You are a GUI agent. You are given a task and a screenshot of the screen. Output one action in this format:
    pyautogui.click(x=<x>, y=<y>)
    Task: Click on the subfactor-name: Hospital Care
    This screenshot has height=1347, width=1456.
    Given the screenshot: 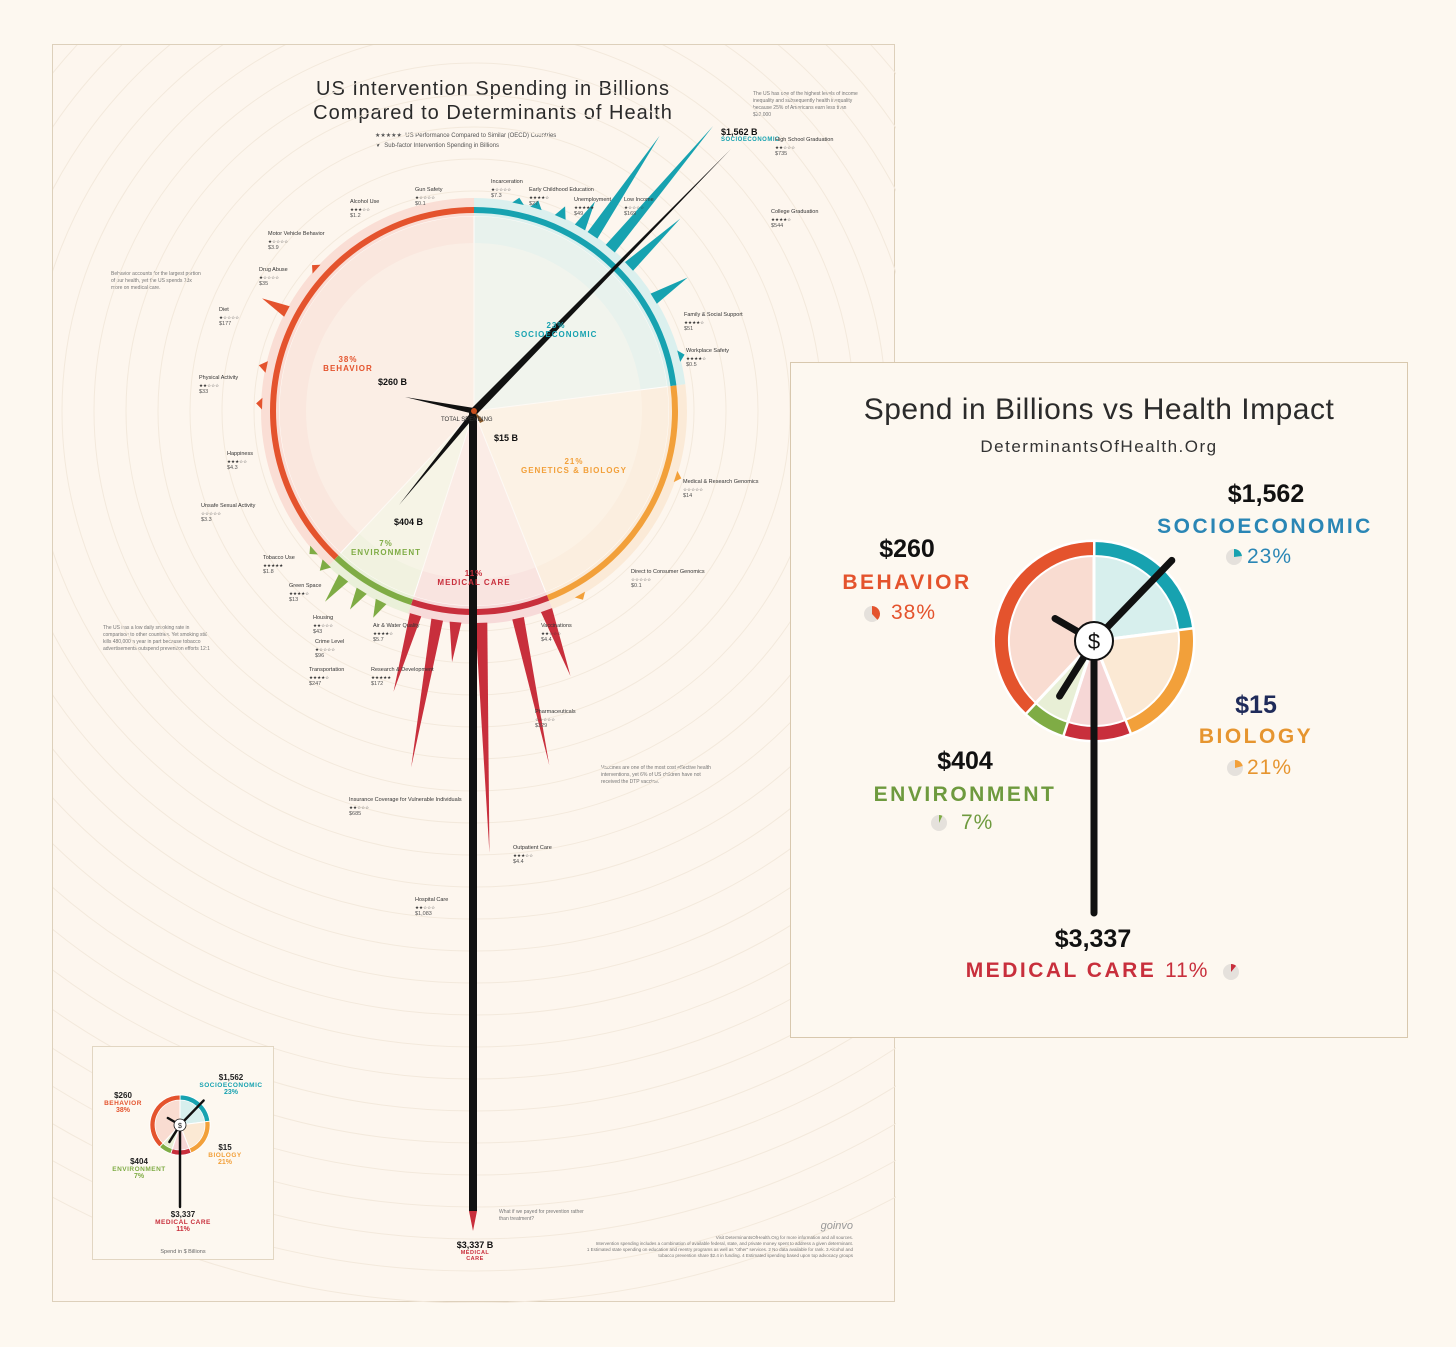 What is the action you would take?
    pyautogui.click(x=432, y=900)
    